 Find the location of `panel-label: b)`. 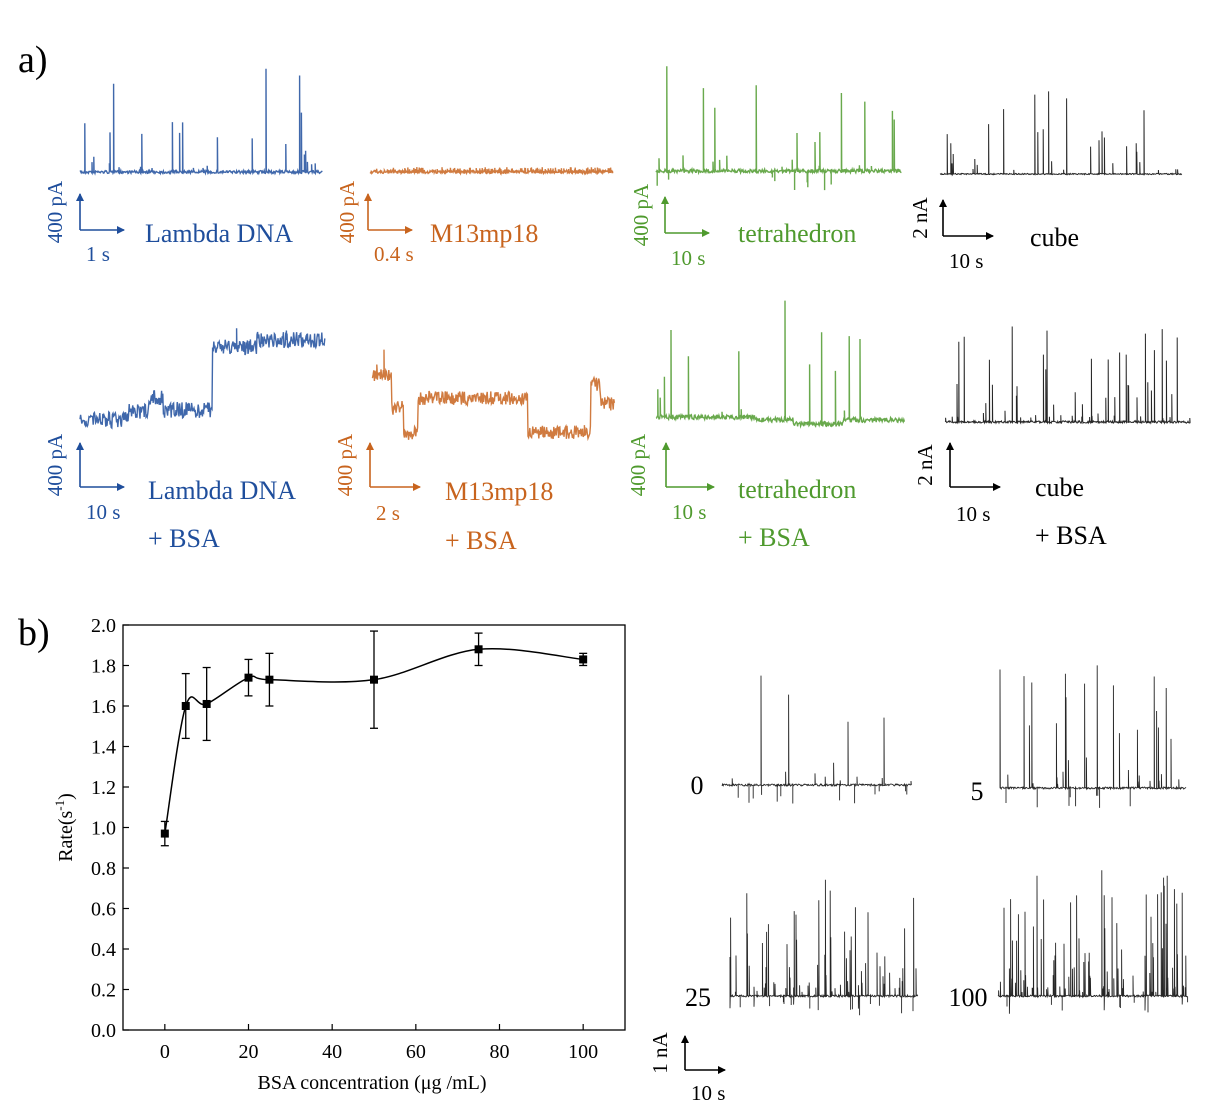

panel-label: b) is located at coordinates (34, 633).